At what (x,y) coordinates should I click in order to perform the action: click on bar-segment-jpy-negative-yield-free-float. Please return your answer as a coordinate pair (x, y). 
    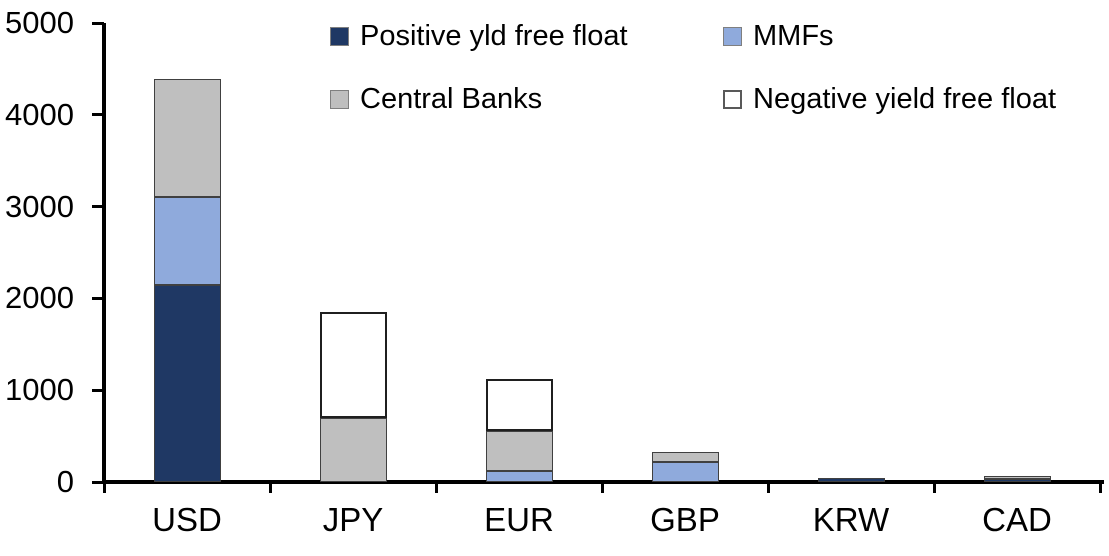
    Looking at the image, I should click on (353, 365).